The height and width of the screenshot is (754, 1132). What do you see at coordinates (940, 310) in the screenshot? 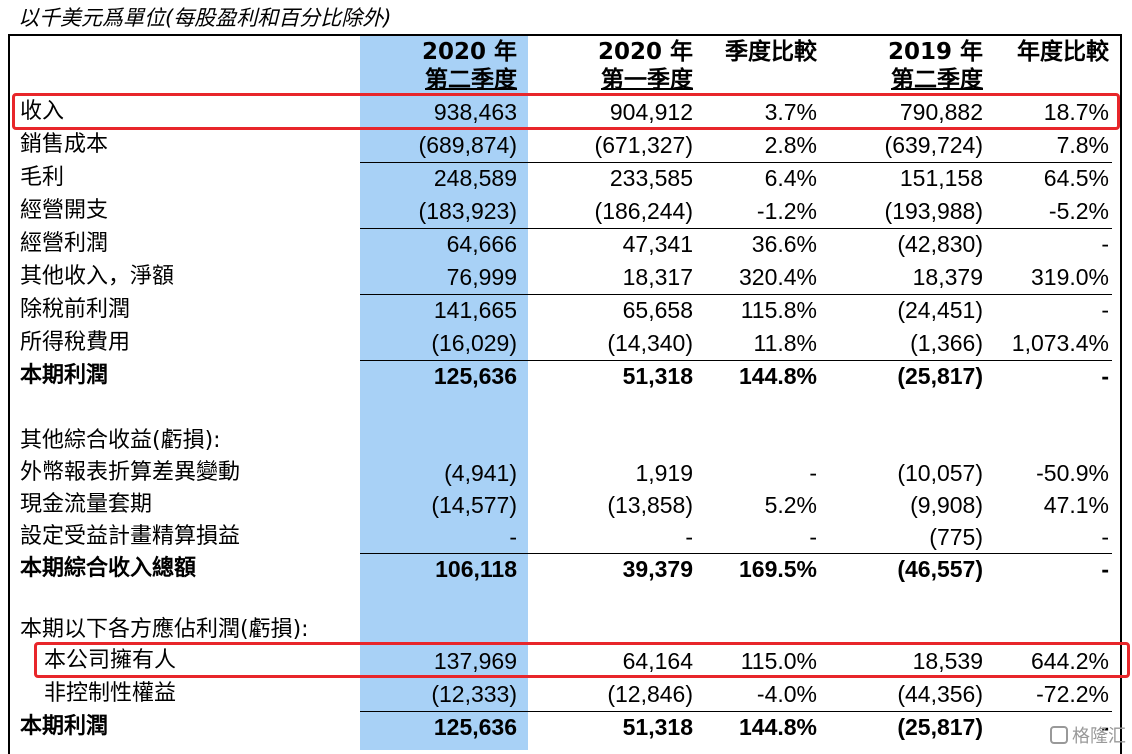
I see `cell-col4: (24,451)` at bounding box center [940, 310].